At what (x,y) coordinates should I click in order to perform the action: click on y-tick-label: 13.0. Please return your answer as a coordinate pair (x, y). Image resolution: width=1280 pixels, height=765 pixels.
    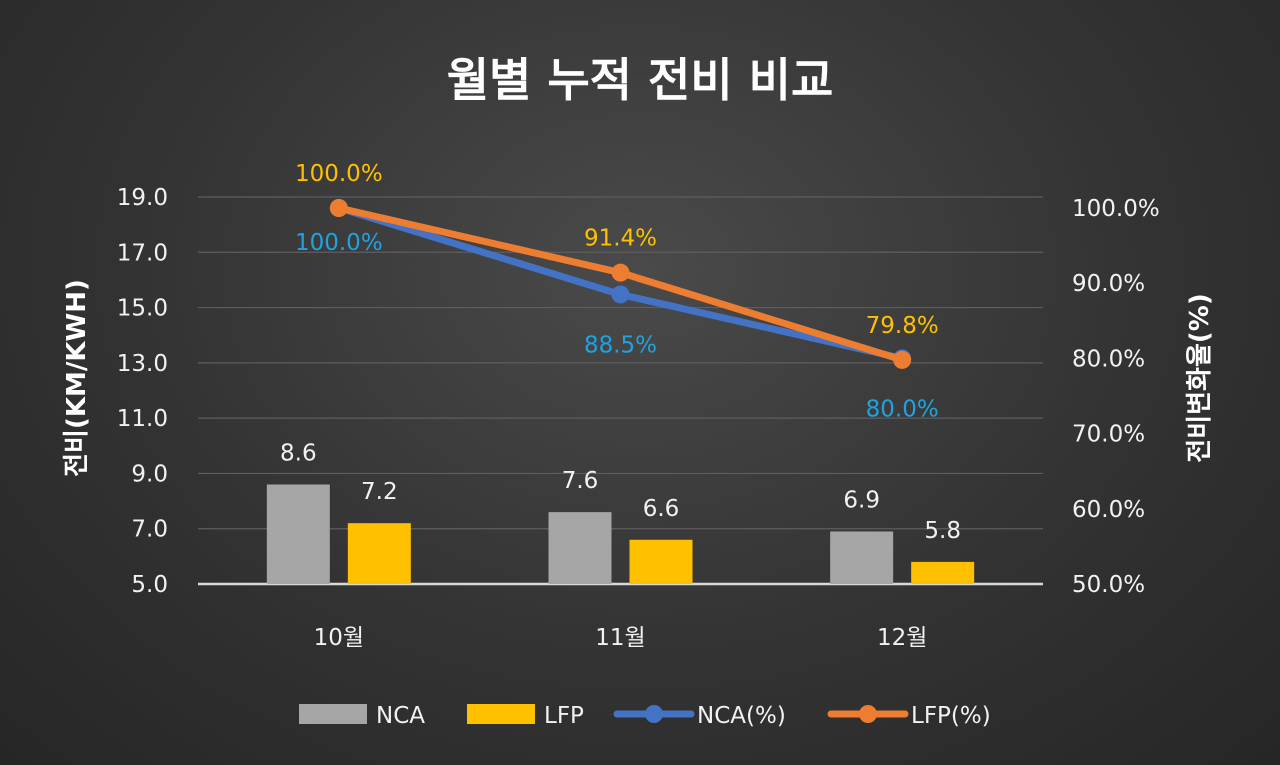
    Looking at the image, I should click on (142, 364).